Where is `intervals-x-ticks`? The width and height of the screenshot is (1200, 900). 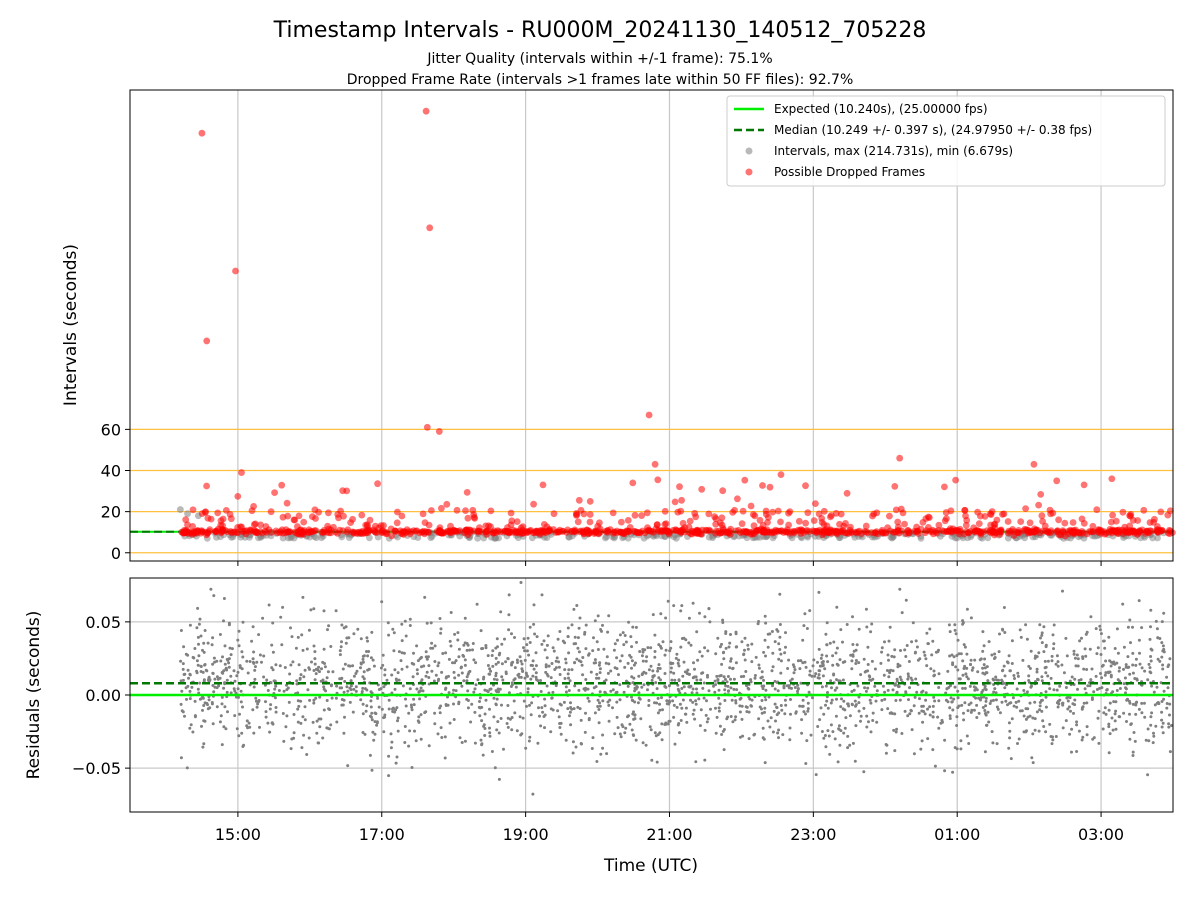 intervals-x-ticks is located at coordinates (669, 563).